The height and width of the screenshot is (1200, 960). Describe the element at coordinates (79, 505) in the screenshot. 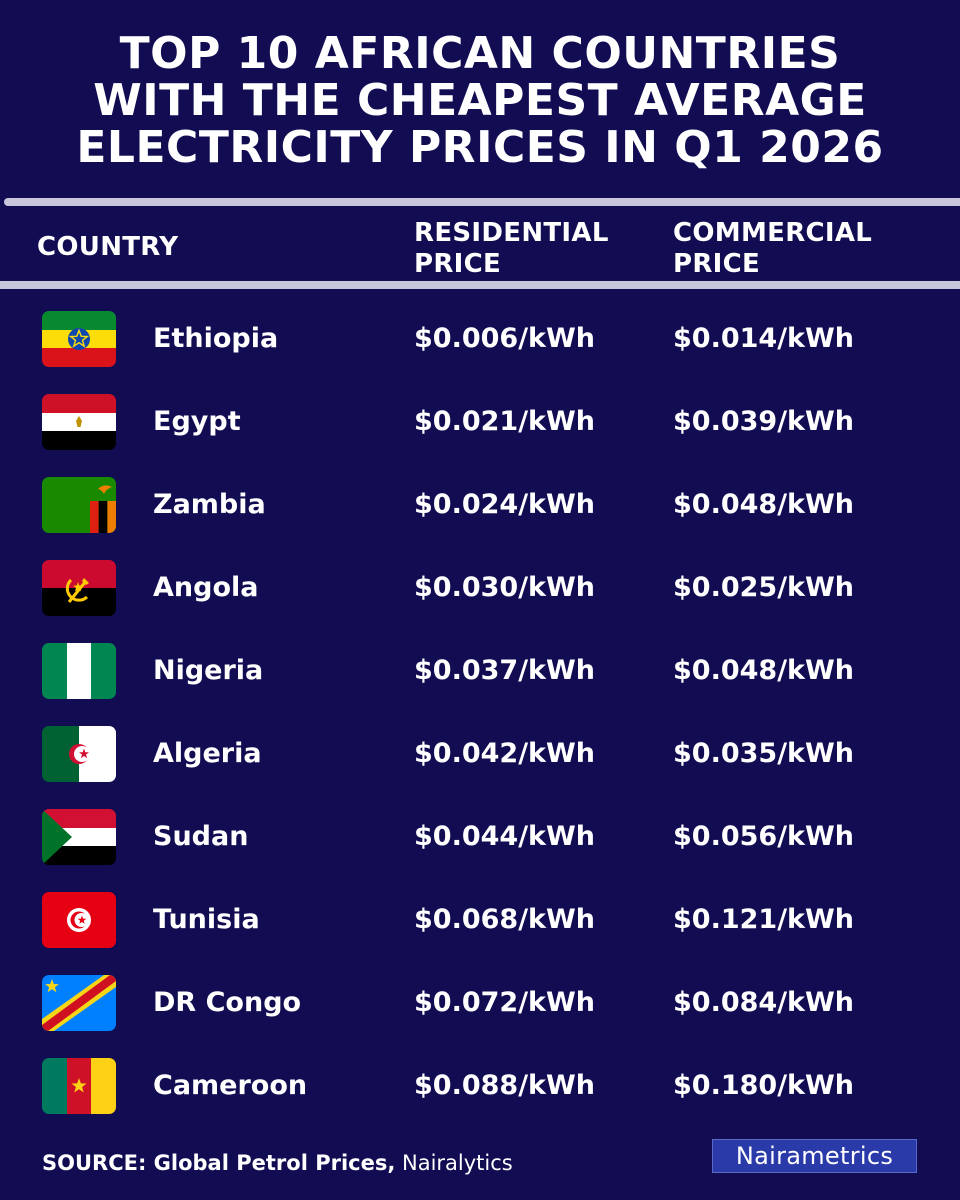

I see `zambia-flag-icon` at that location.